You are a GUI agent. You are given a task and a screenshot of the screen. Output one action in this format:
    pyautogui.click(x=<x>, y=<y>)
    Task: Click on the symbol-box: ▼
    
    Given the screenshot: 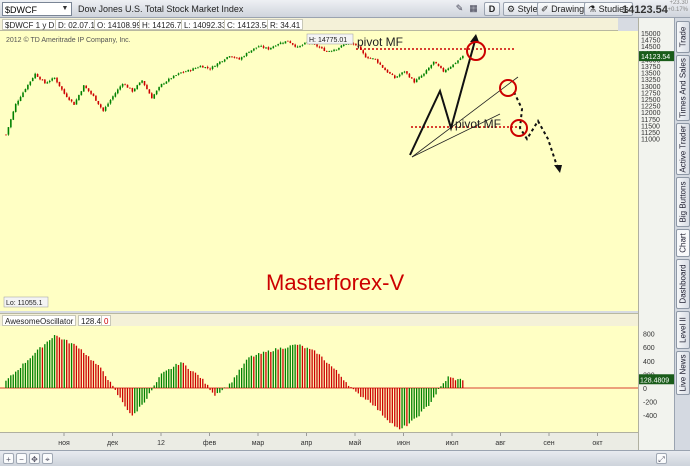 What is the action you would take?
    pyautogui.click(x=37, y=9)
    